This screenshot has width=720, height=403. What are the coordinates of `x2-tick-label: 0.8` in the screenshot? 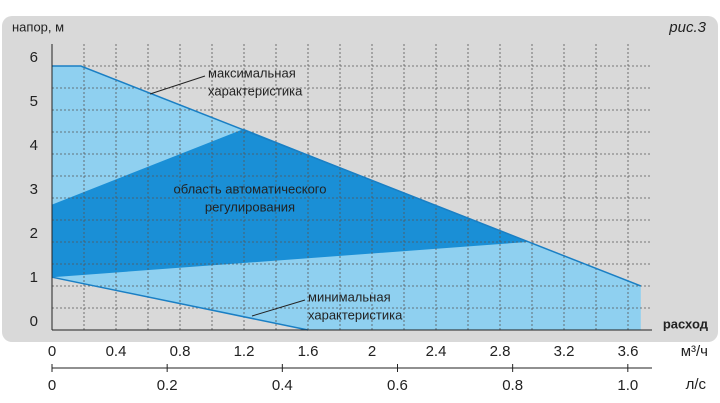 It's located at (512, 385).